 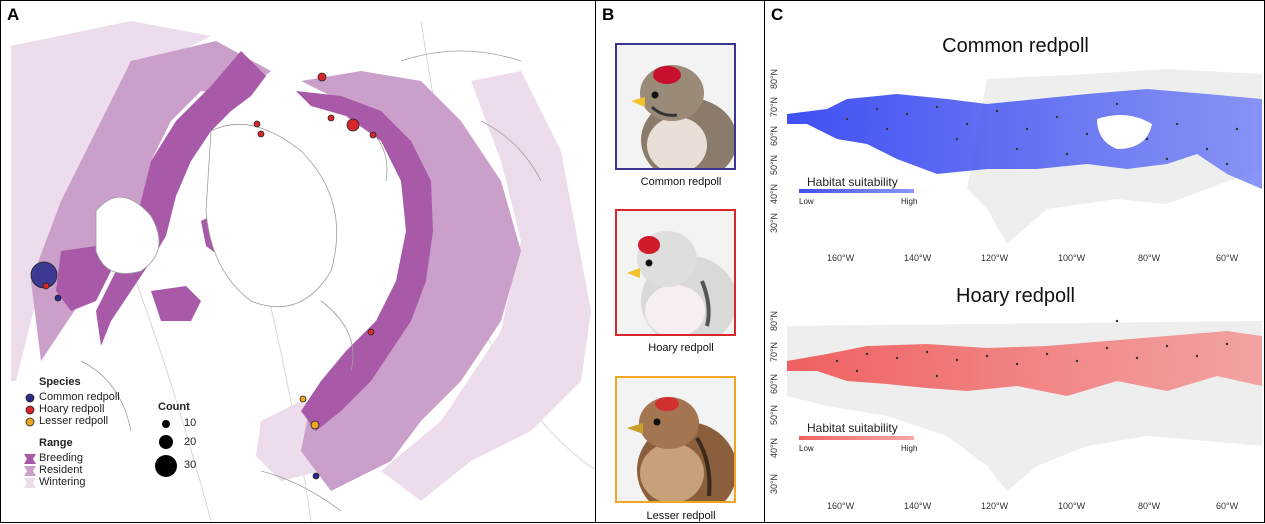 I want to click on common-redpoll-photo, so click(x=675, y=106).